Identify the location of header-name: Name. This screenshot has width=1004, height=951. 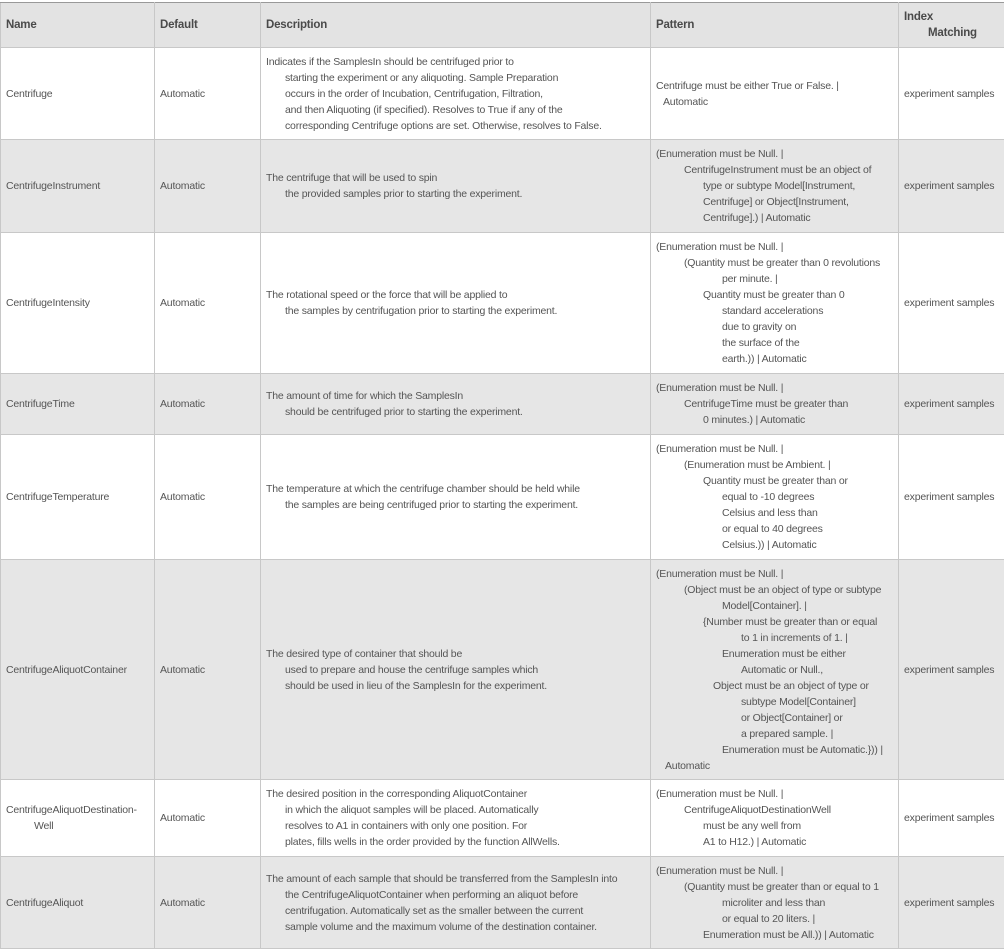
(77, 25).